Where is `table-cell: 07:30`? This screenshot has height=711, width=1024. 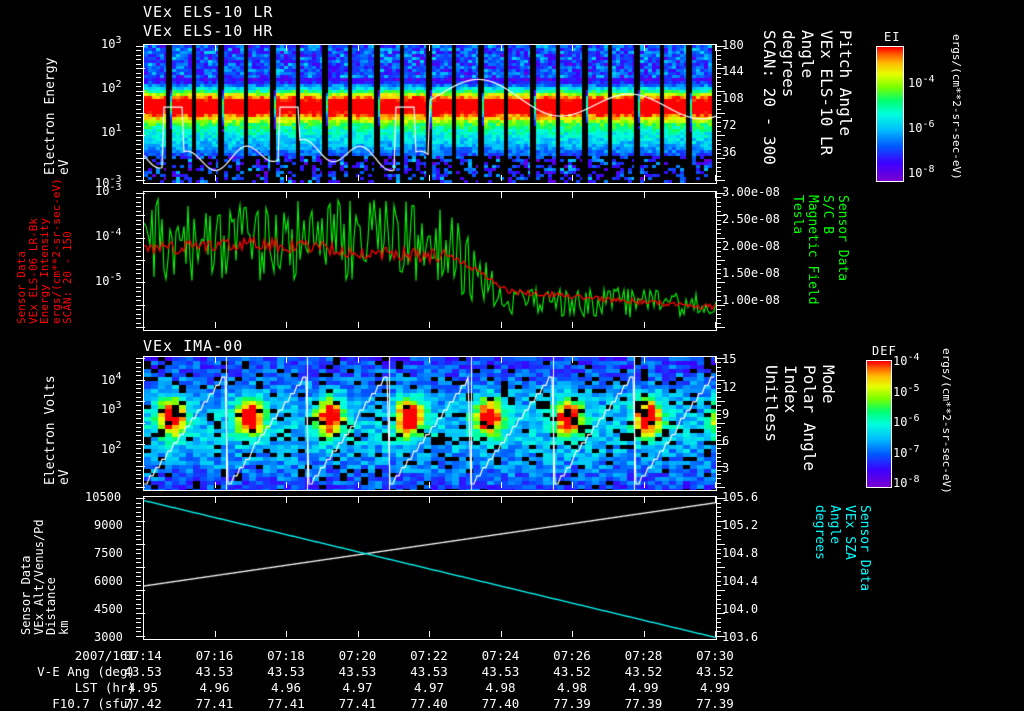 table-cell: 07:30 is located at coordinates (715, 655).